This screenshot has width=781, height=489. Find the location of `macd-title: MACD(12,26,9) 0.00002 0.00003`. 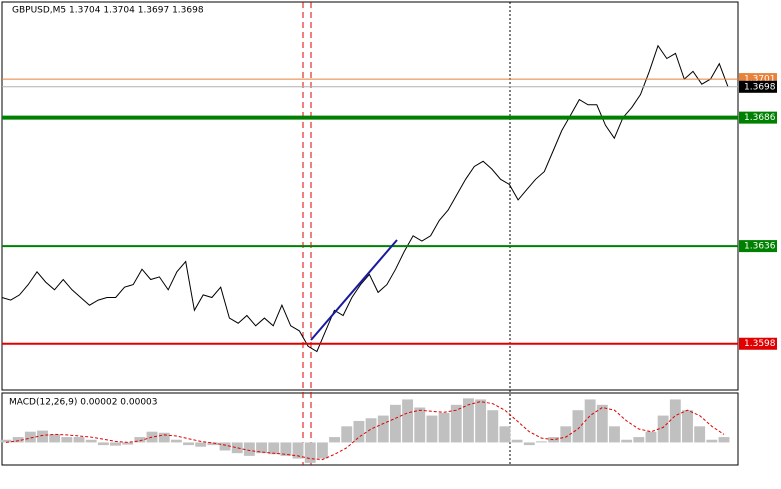

macd-title: MACD(12,26,9) 0.00002 0.00003 is located at coordinates (83, 403).